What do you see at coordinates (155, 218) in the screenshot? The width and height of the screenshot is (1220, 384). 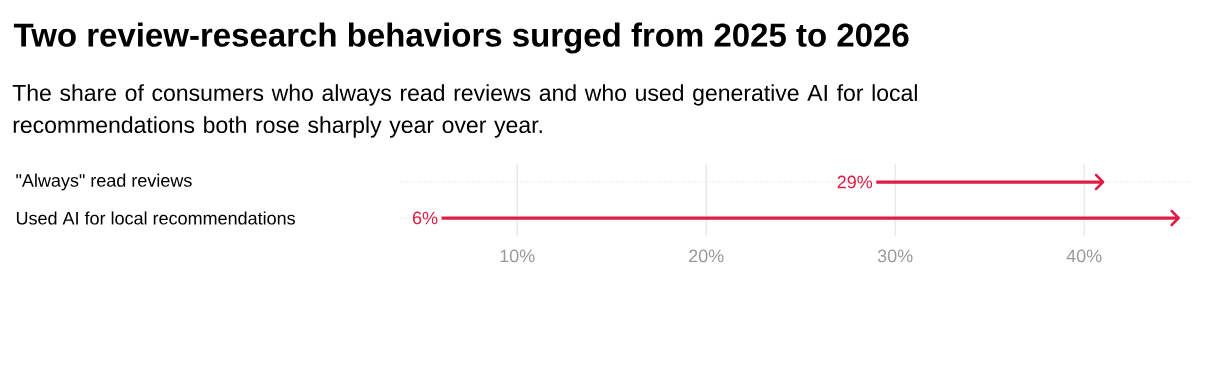 I see `y-tick-label: Used AI for local recommendations` at bounding box center [155, 218].